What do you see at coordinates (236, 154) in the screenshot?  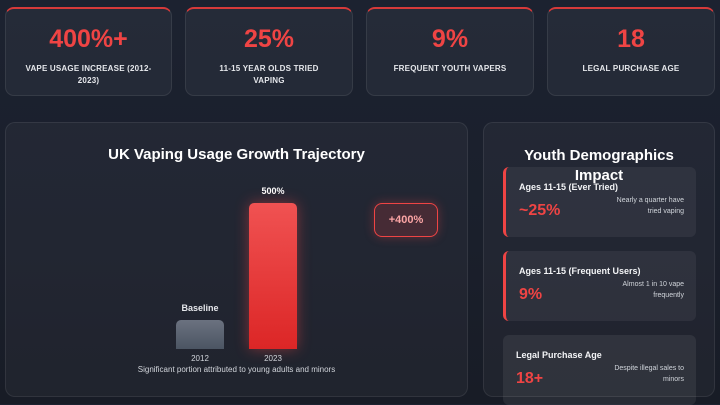 I see `chart-title: UK Vaping Usage Growth Trajectory` at bounding box center [236, 154].